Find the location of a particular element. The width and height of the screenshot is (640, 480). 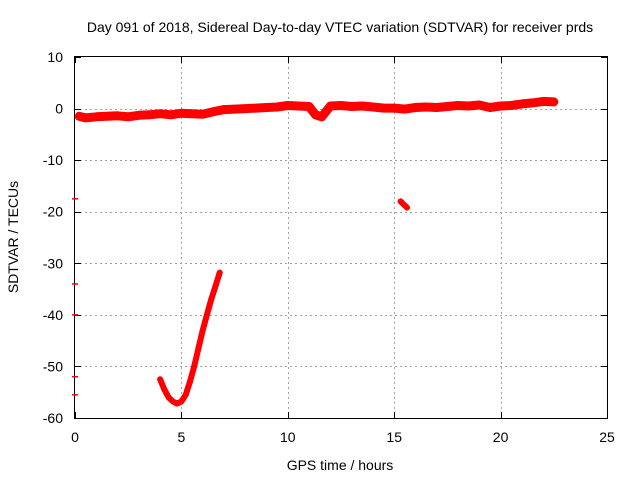

x-axis-label: GPS time / hours is located at coordinates (340, 465).